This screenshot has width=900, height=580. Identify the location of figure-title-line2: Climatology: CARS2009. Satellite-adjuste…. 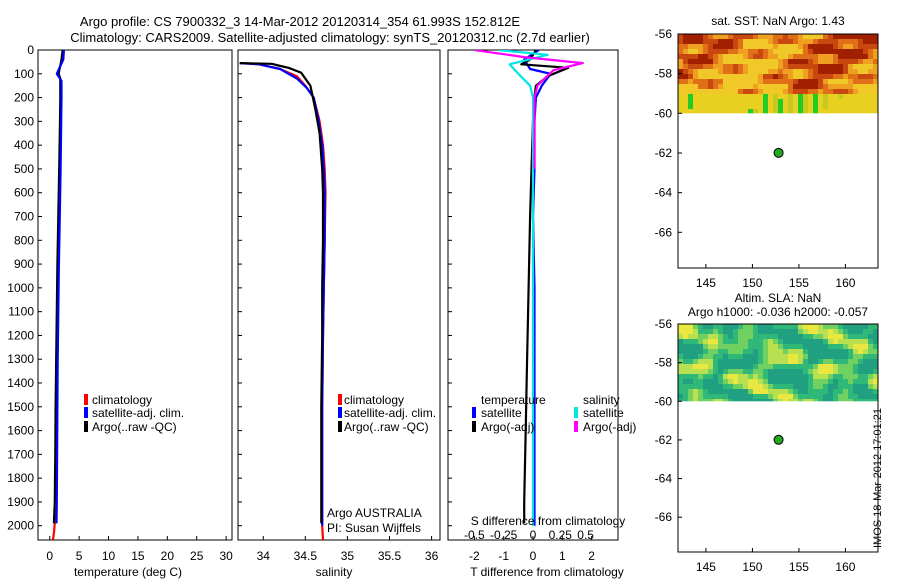
(330, 37).